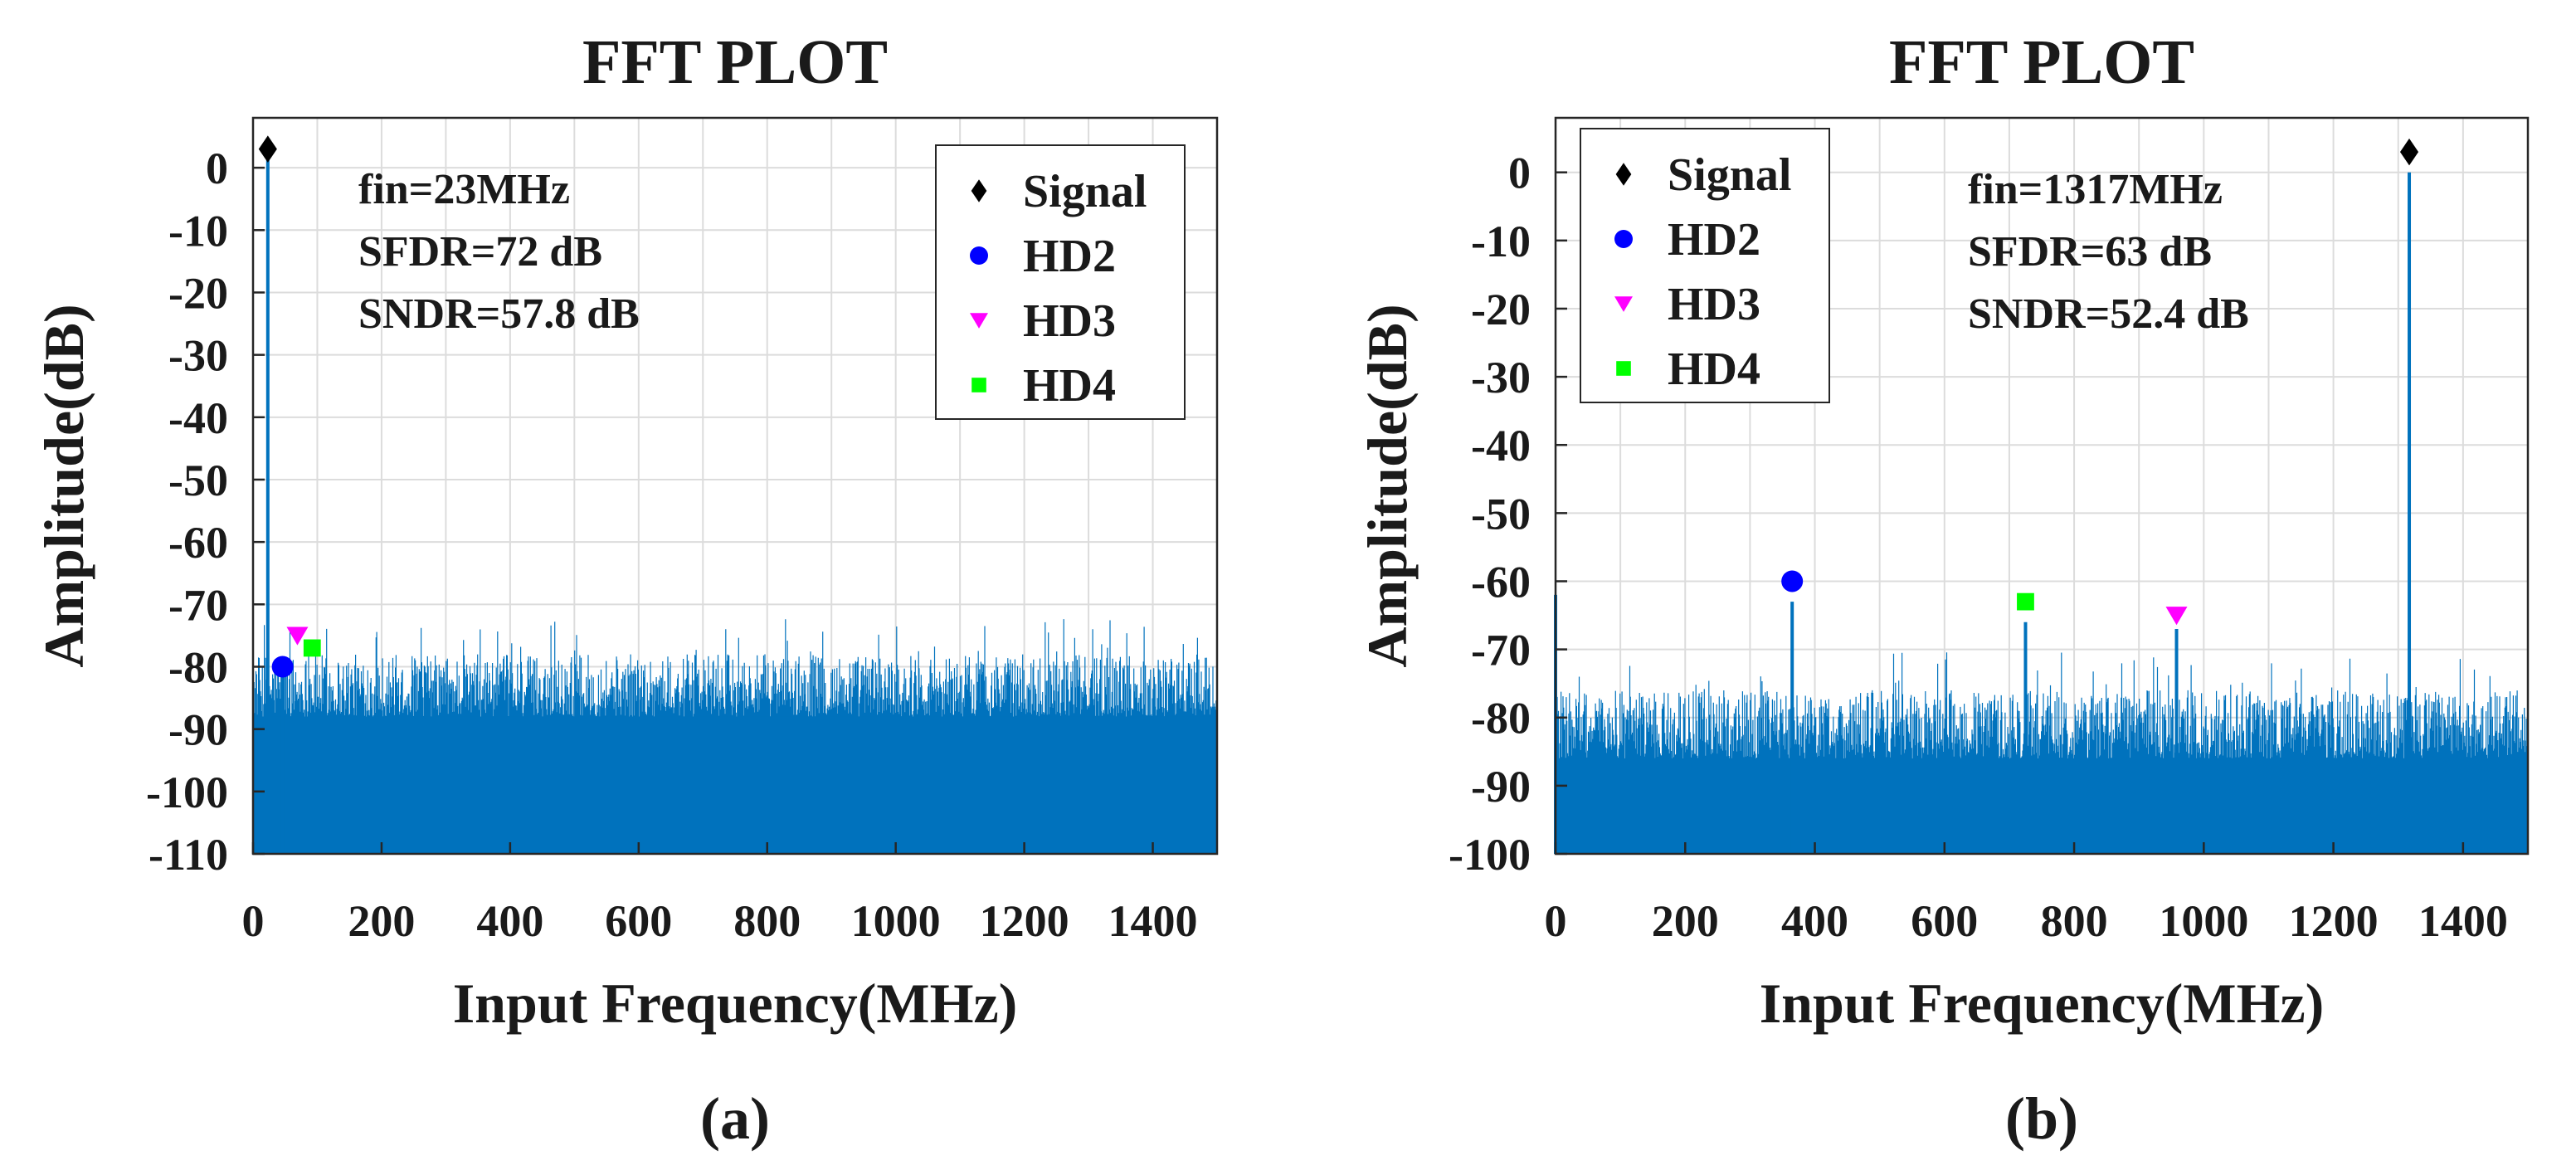  I want to click on annotation-text: fin=1317MHz, so click(2095, 189).